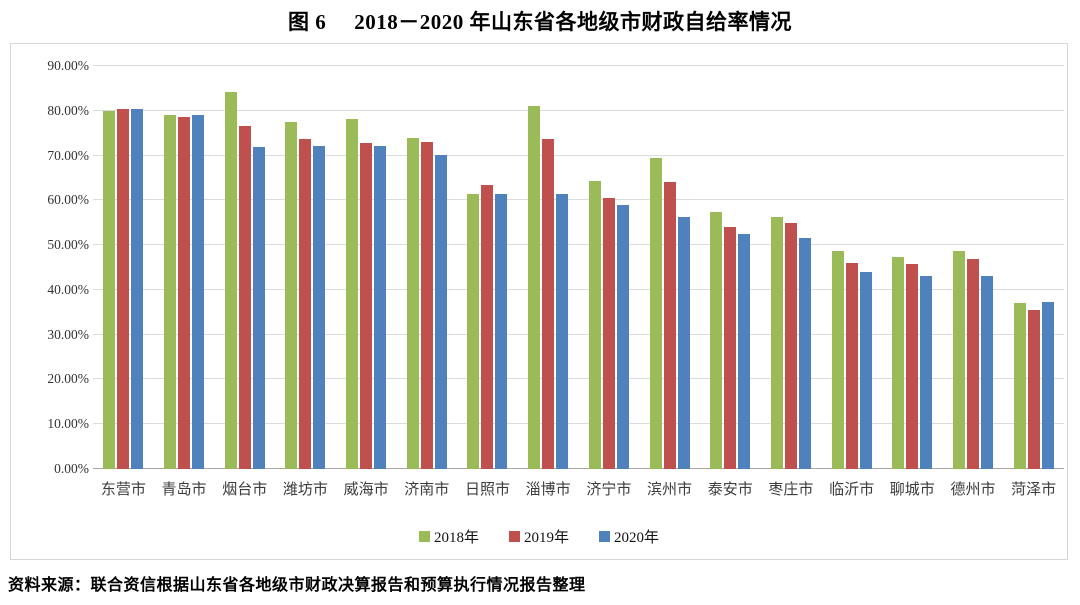 This screenshot has height=605, width=1080. Describe the element at coordinates (1033, 389) in the screenshot. I see `bar-2019年-菏泽市` at that location.